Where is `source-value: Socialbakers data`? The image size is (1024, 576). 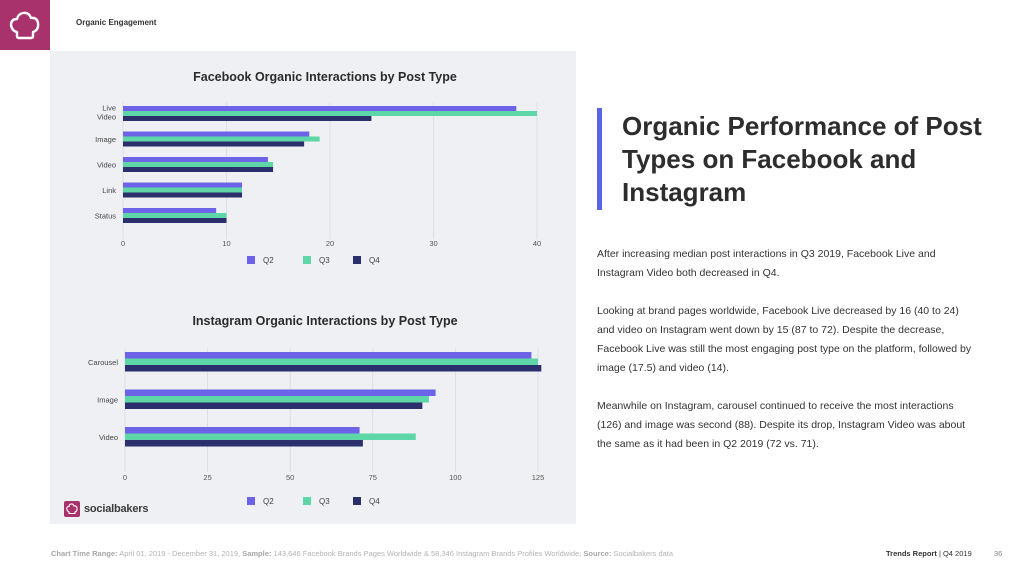
source-value: Socialbakers data is located at coordinates (643, 553).